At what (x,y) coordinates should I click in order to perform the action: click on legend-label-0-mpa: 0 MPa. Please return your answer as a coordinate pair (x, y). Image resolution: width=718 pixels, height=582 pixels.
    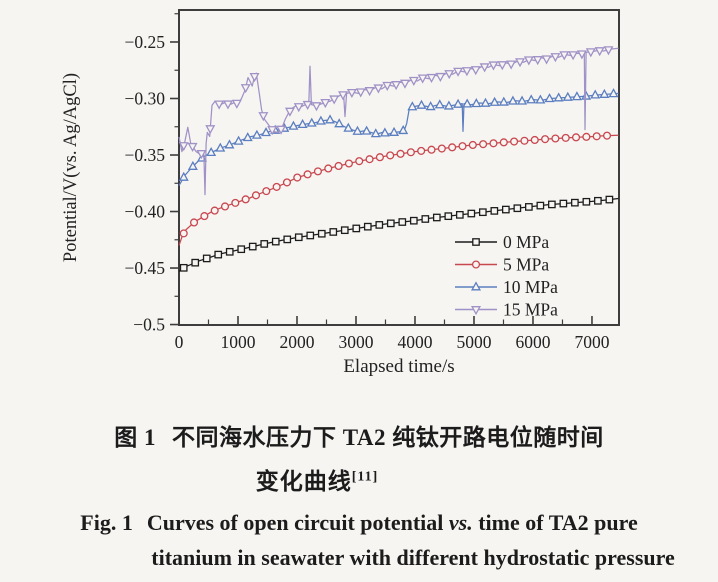
    Looking at the image, I should click on (526, 242).